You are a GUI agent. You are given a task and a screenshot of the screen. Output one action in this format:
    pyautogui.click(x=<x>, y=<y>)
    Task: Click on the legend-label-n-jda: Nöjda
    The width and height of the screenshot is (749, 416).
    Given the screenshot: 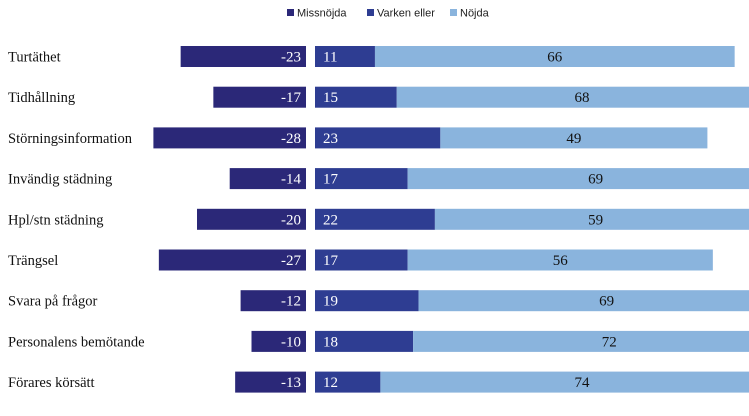 What is the action you would take?
    pyautogui.click(x=475, y=14)
    